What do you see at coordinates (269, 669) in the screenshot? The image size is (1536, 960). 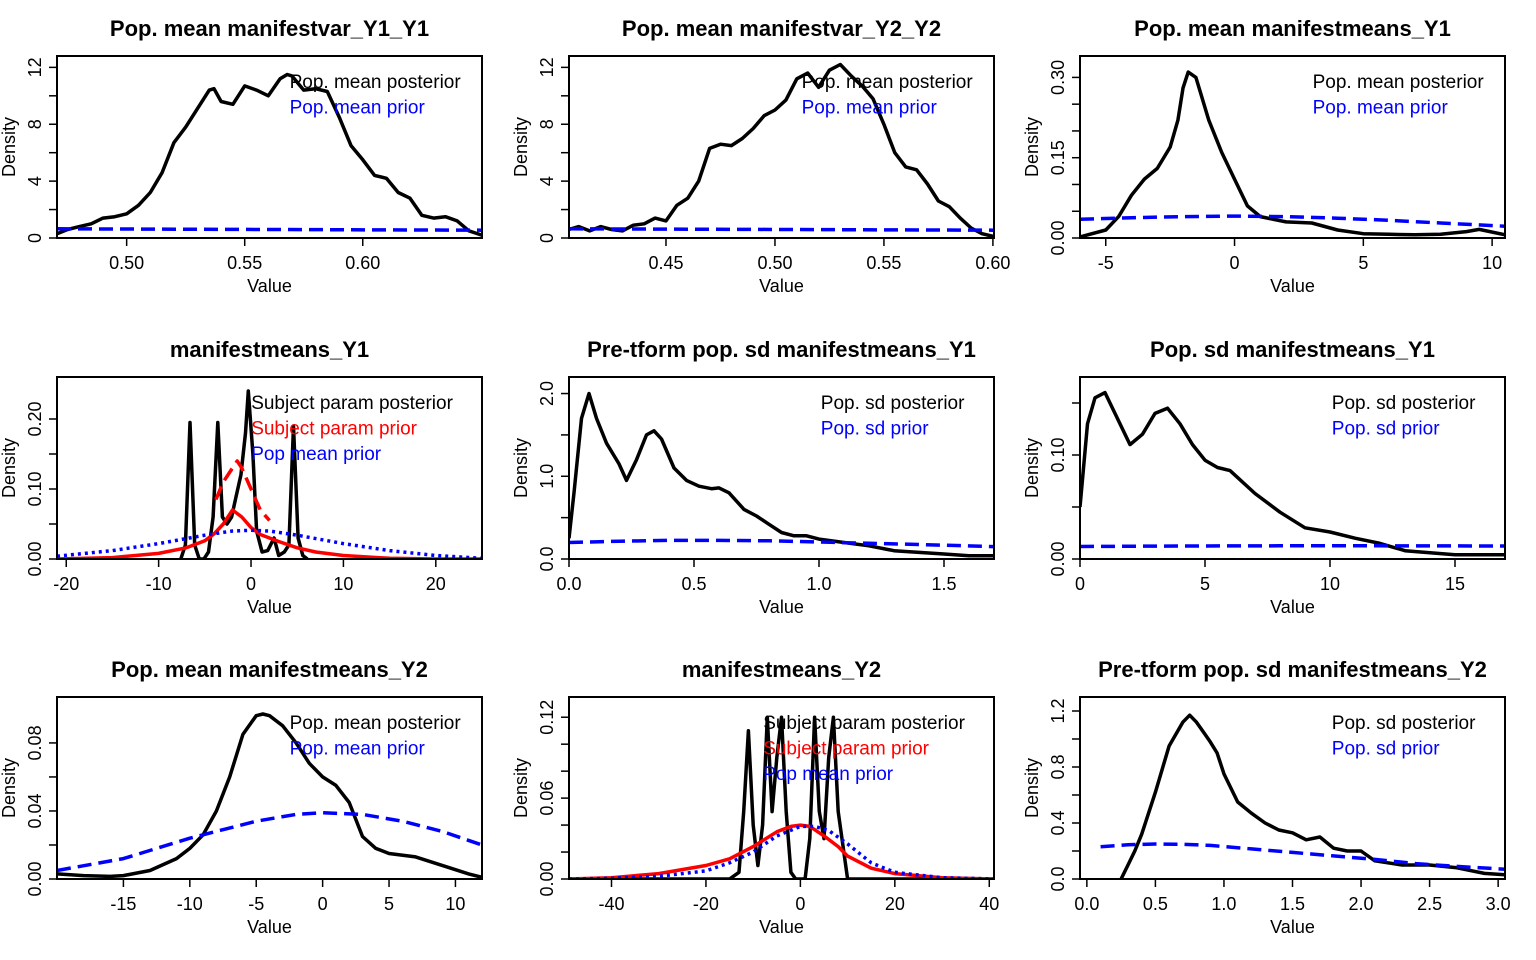 I see `chart-title: Pop. mean manifestmeans_Y2` at bounding box center [269, 669].